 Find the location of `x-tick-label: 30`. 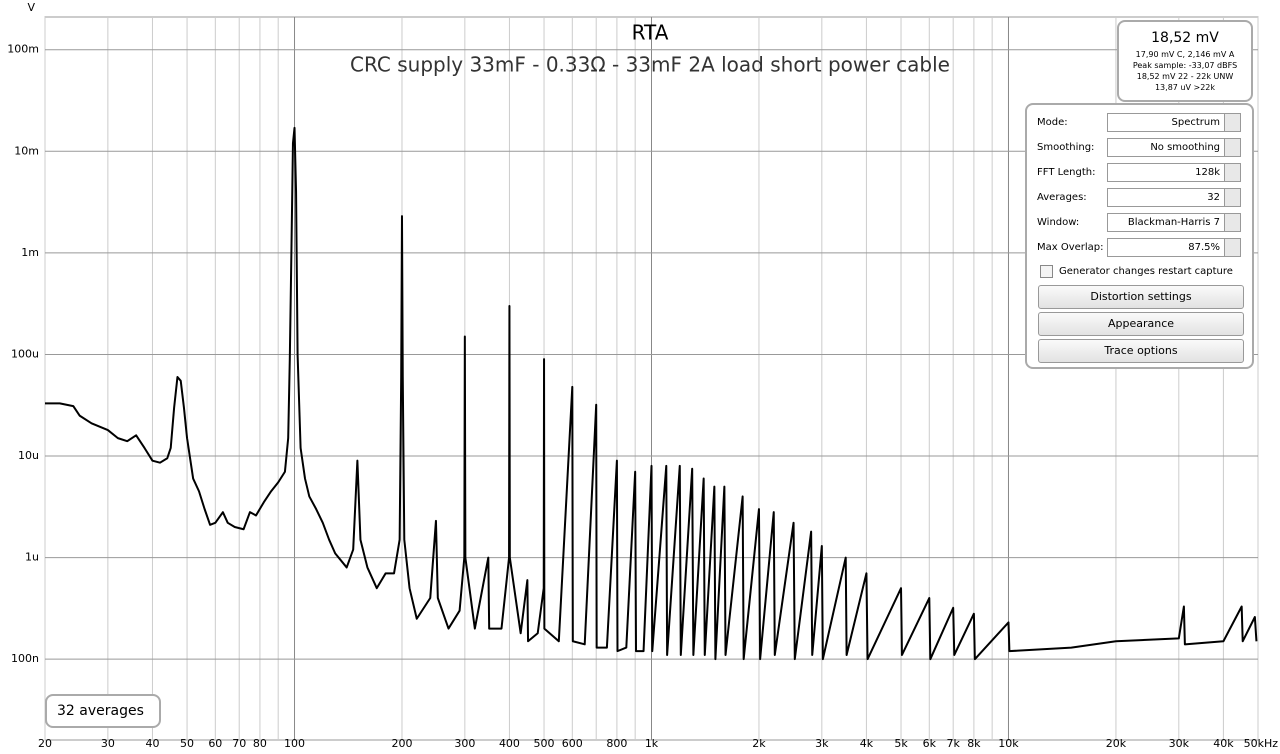

x-tick-label: 30 is located at coordinates (108, 743).